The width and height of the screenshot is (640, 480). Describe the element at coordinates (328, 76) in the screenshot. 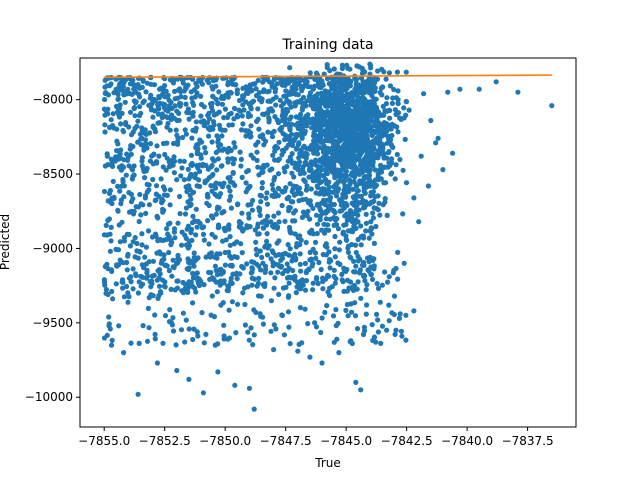

I see `fit-line-group` at that location.